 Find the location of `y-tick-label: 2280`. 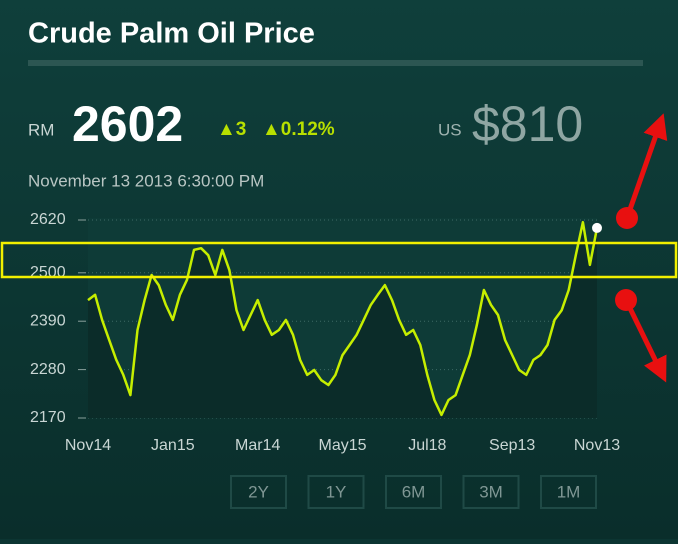

y-tick-label: 2280 is located at coordinates (48, 369).